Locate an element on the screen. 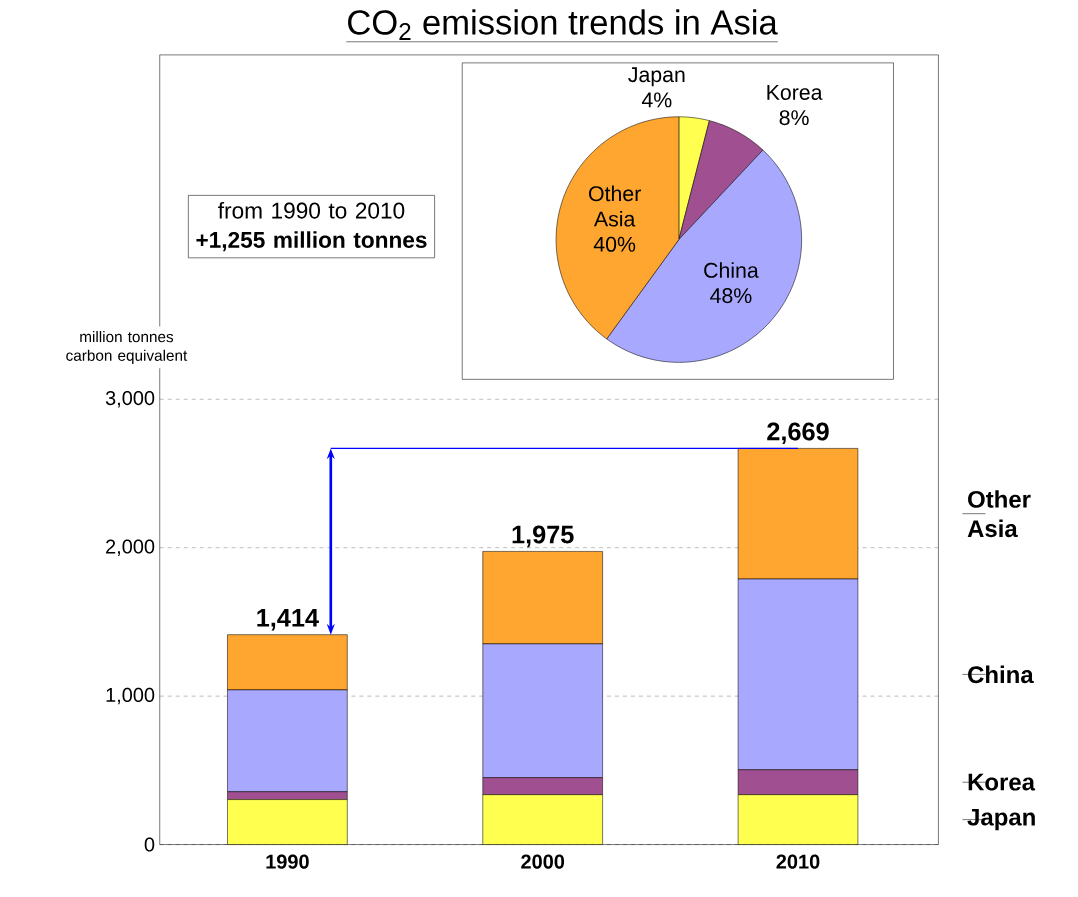 This screenshot has height=897, width=1078. annotation: from 1990 to 2010 +1,255 million tonnes is located at coordinates (311, 226).